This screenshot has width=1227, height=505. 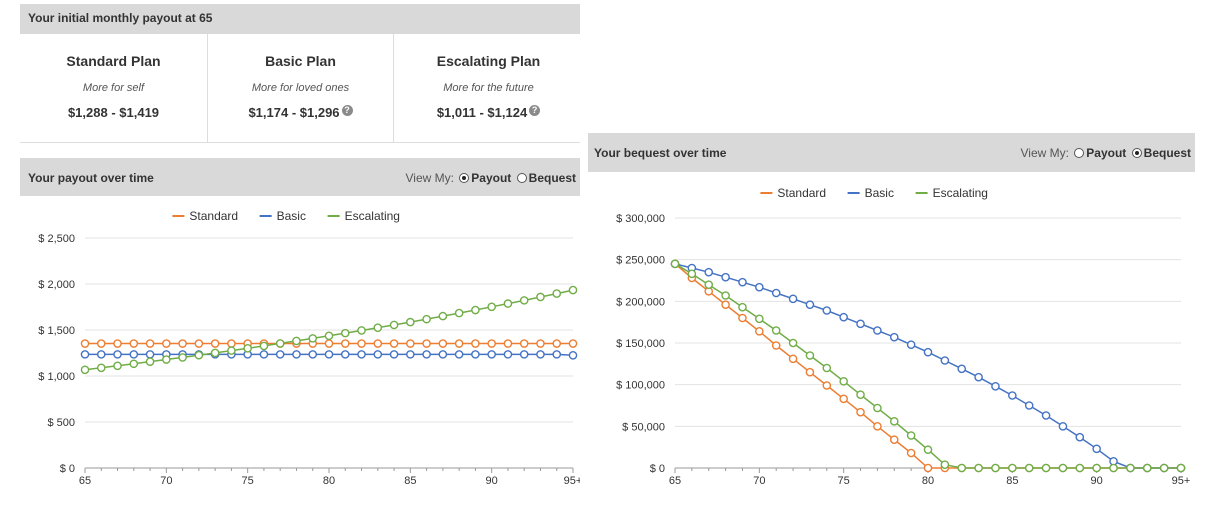 What do you see at coordinates (1167, 153) in the screenshot?
I see `bequest-radio-label: Bequest` at bounding box center [1167, 153].